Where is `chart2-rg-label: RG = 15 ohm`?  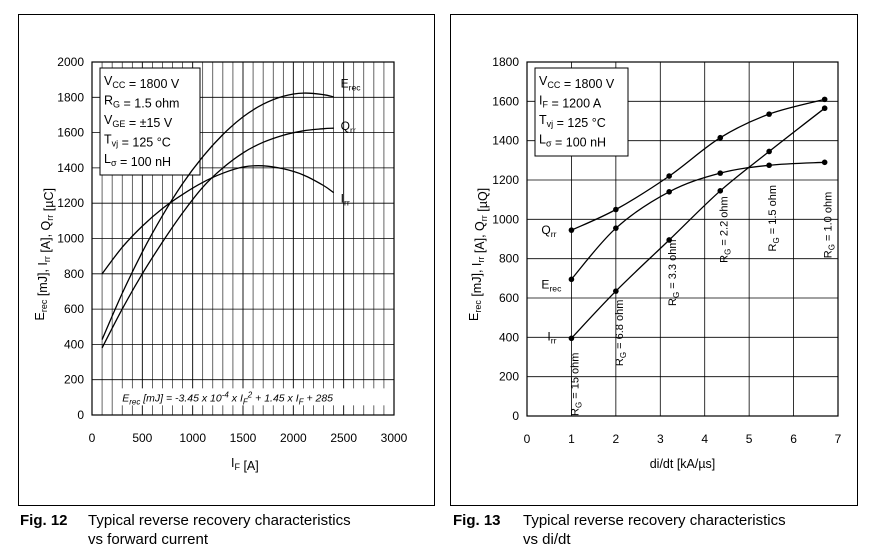
chart2-rg-label: RG = 15 ohm is located at coordinates (576, 384).